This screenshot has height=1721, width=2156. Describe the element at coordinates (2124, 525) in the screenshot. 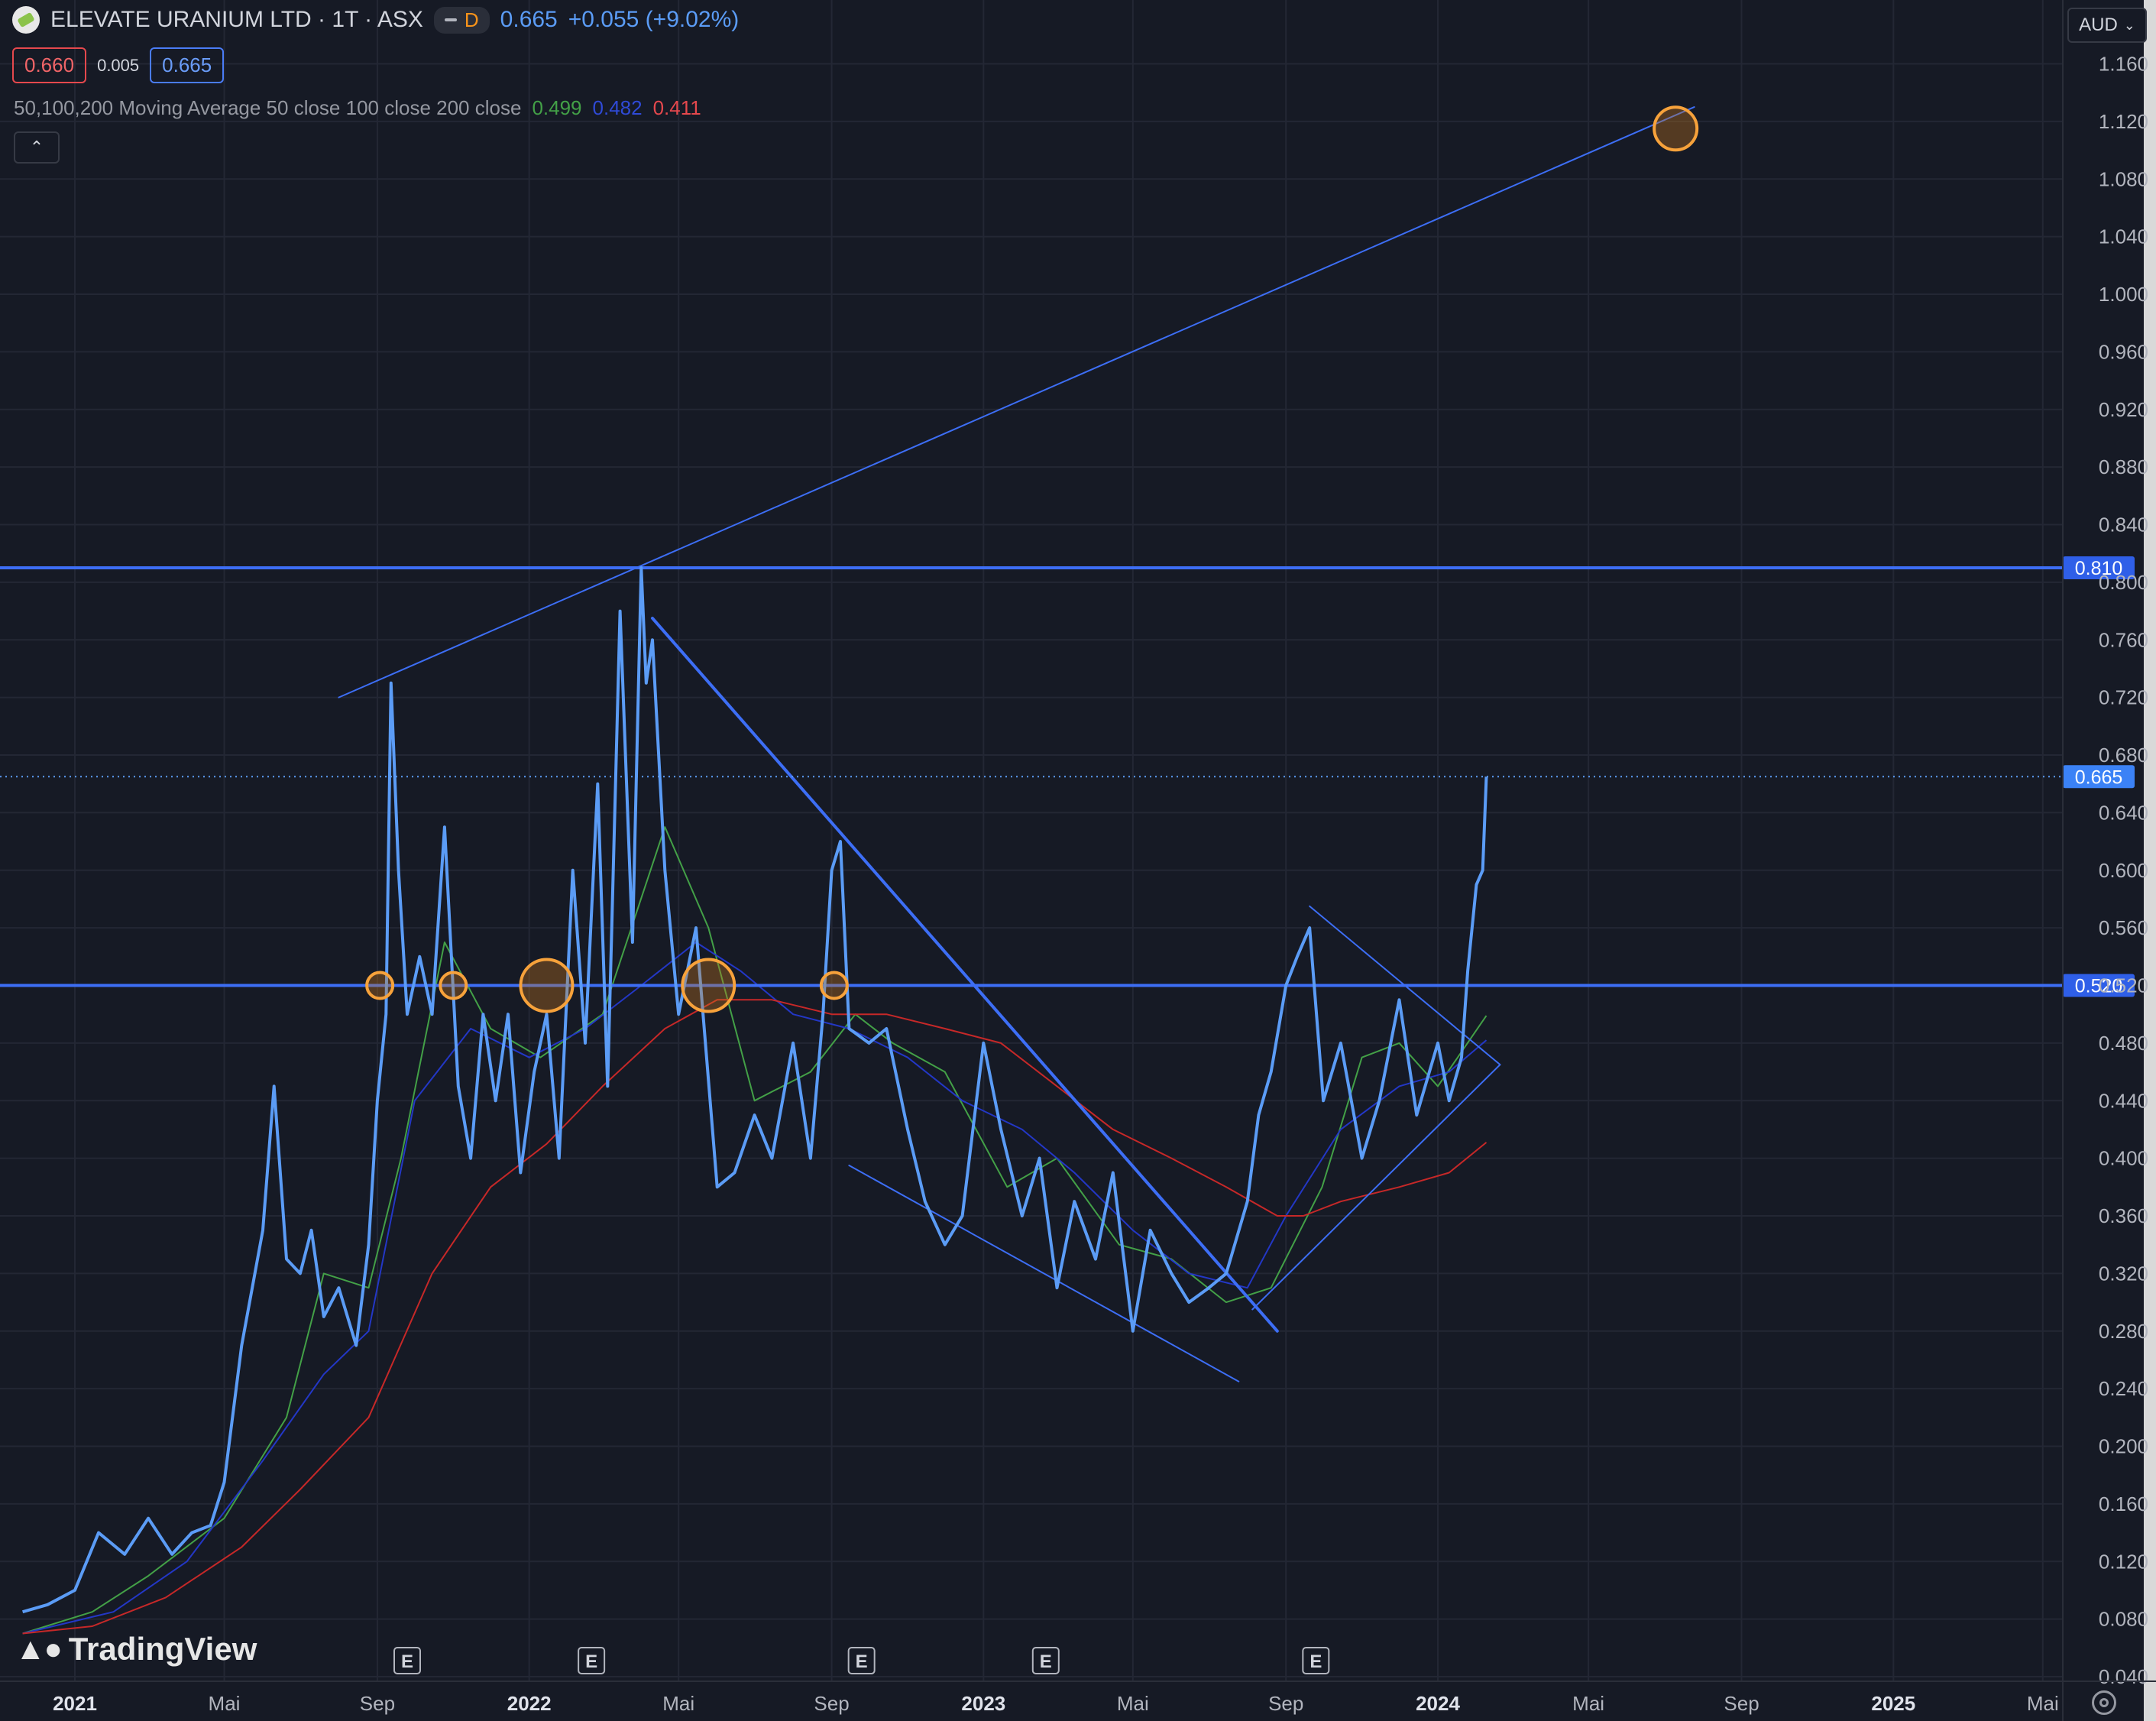

I see `y-tick-label: 0.840` at that location.